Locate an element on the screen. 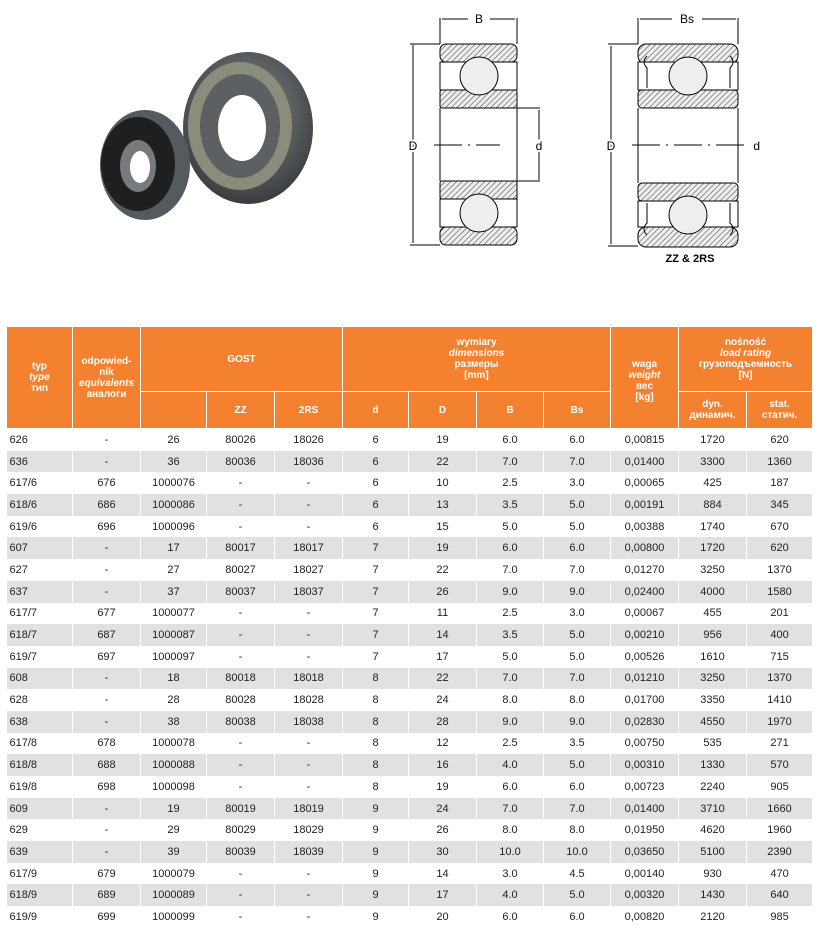  table-cell: 1410 is located at coordinates (780, 700).